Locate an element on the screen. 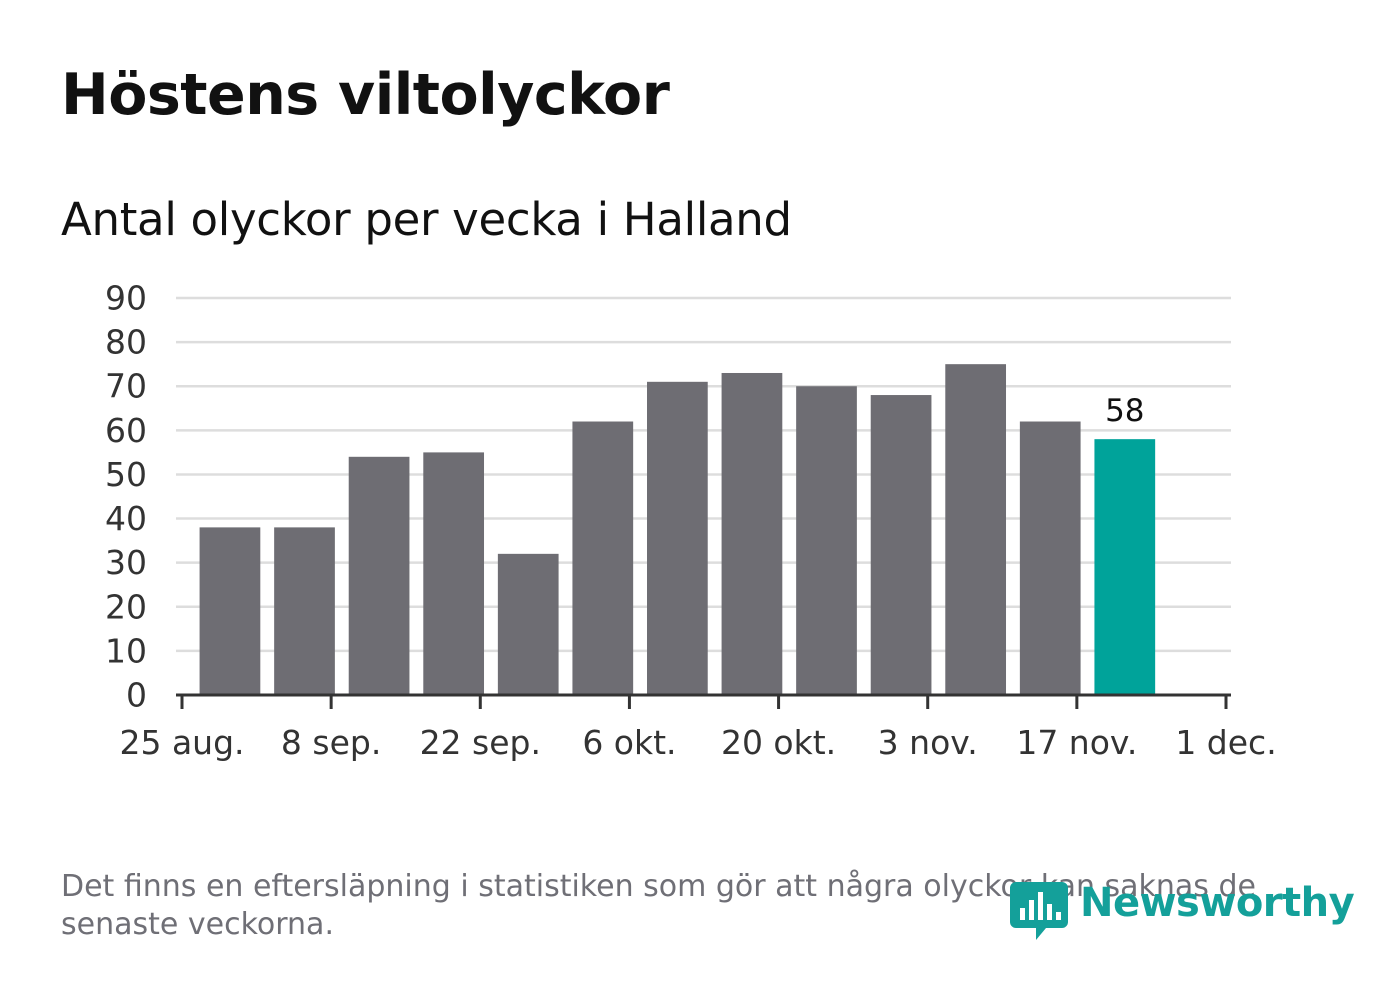 The width and height of the screenshot is (1382, 999). newsworthy-logo: Newsworthy is located at coordinates (1182, 910).